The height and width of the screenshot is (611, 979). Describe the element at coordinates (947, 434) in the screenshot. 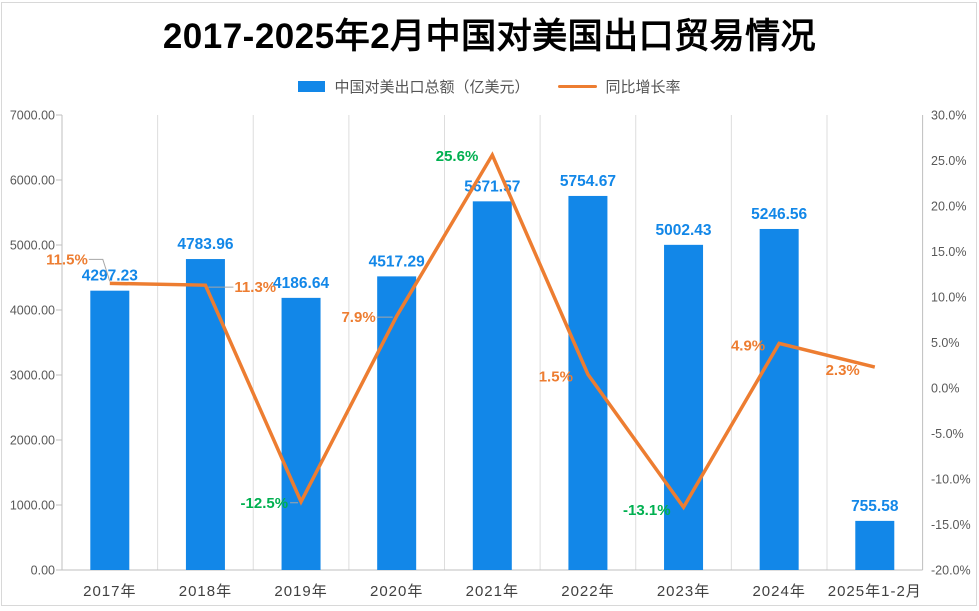

I see `right-axis-tick-label: -5.0%` at that location.